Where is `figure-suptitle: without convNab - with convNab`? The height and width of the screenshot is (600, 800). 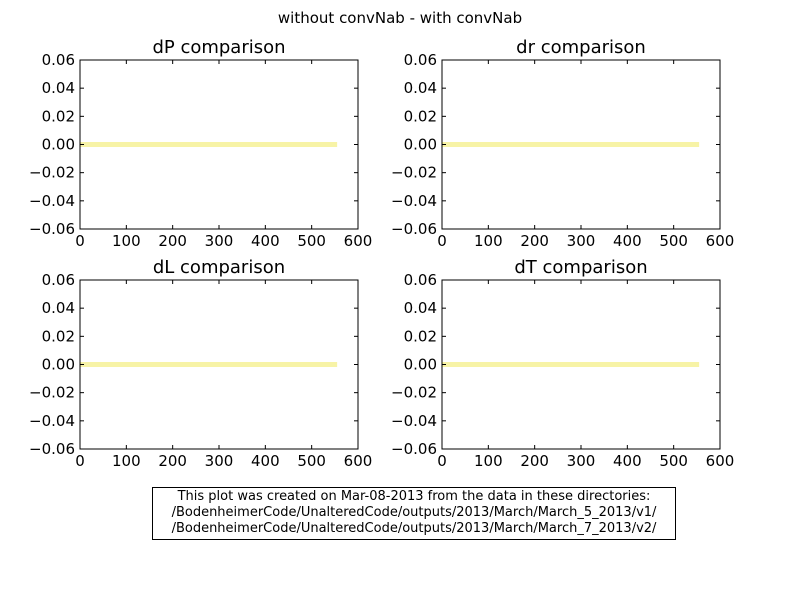
figure-suptitle: without convNab - with convNab is located at coordinates (400, 18).